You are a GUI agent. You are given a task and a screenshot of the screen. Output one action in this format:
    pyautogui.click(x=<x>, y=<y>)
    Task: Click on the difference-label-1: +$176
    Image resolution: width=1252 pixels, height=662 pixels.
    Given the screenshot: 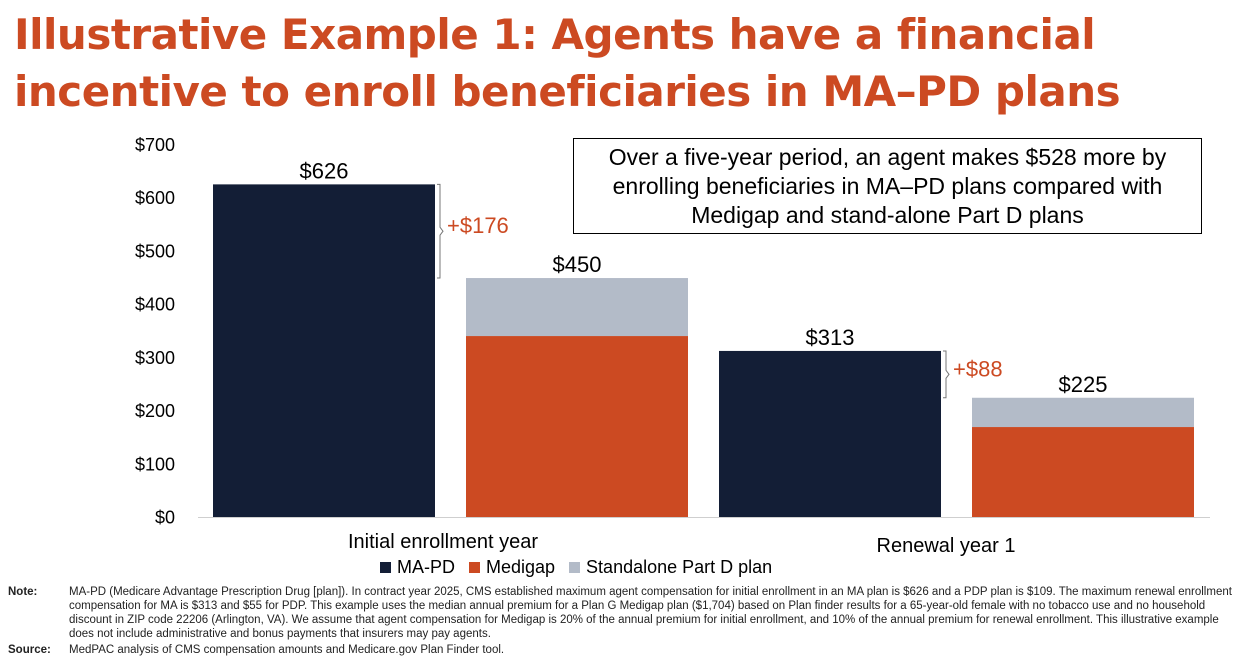 What is the action you would take?
    pyautogui.click(x=478, y=225)
    